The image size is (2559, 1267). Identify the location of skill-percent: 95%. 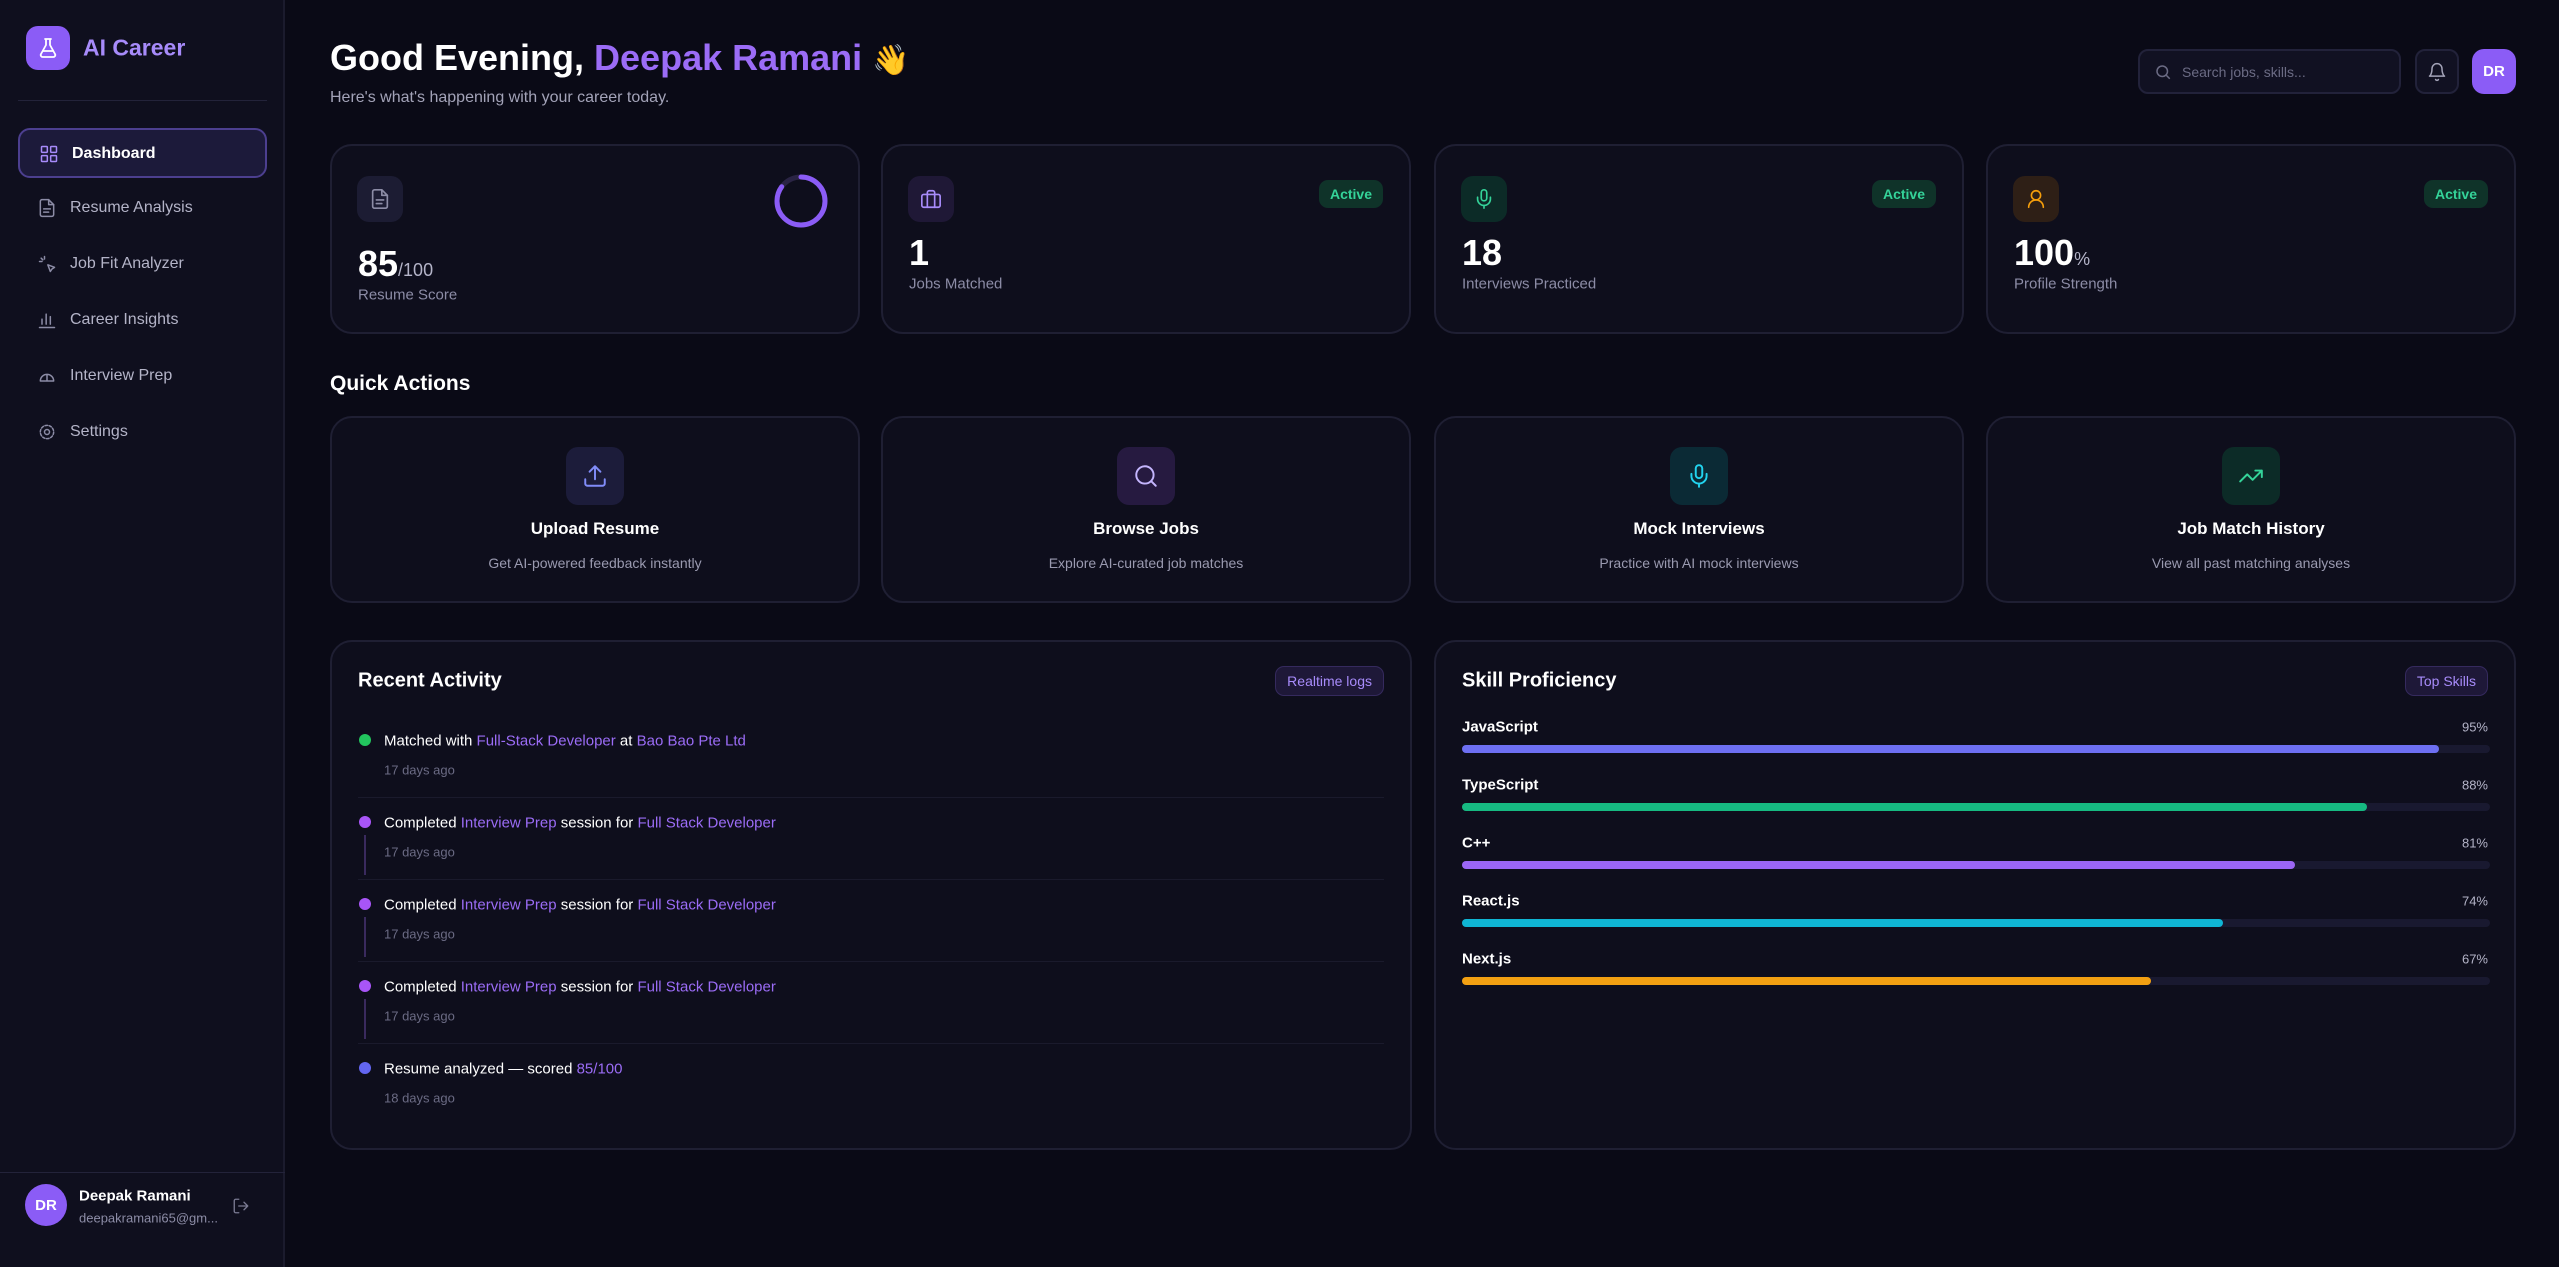
(2474, 727).